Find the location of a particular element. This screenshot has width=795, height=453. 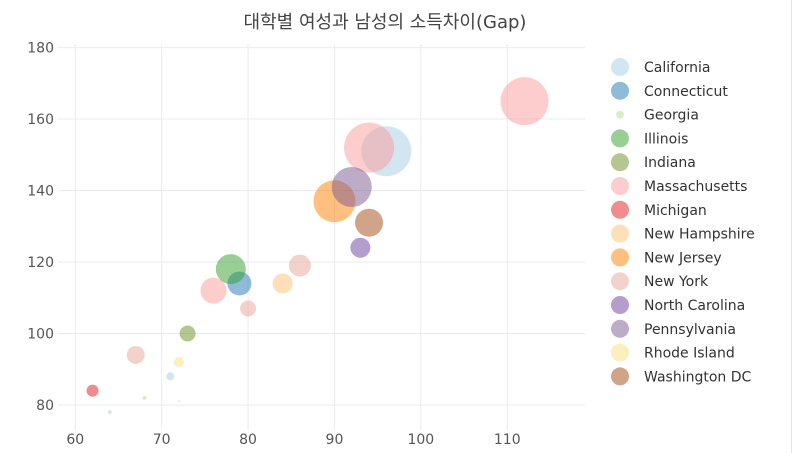

bubble-pennsylvania is located at coordinates (351, 186).